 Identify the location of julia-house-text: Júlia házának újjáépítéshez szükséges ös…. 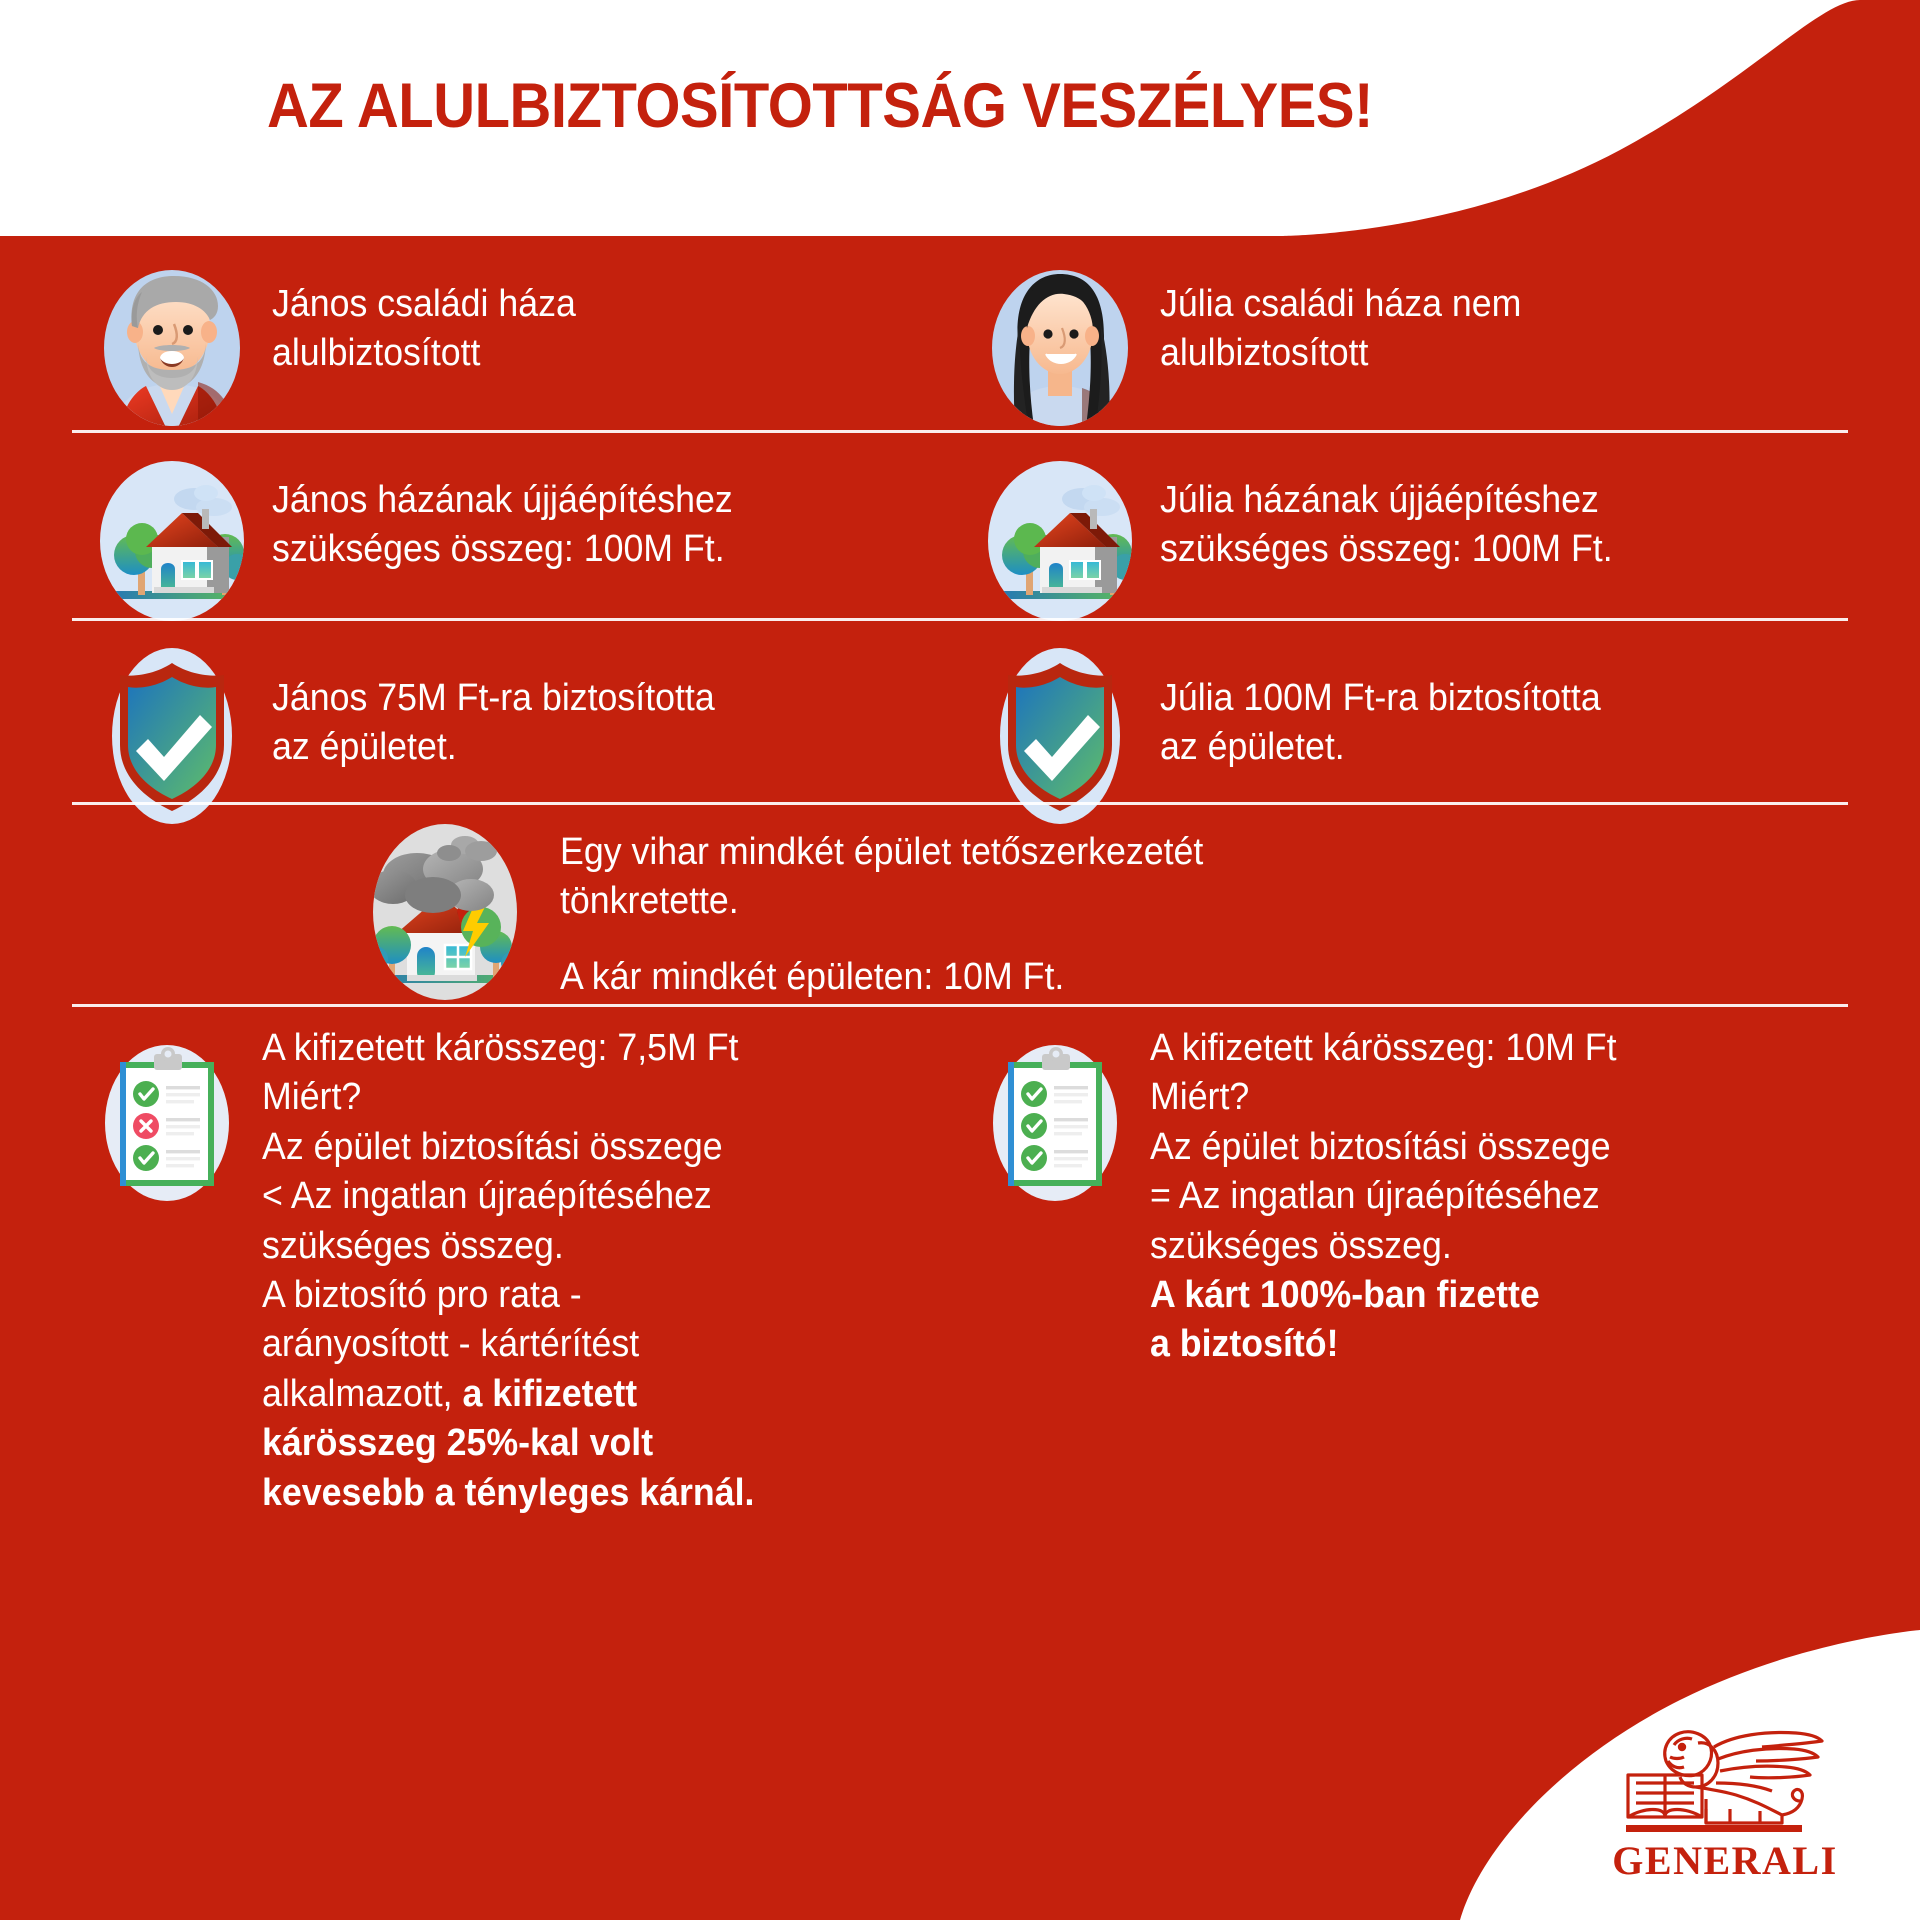
(1386, 525).